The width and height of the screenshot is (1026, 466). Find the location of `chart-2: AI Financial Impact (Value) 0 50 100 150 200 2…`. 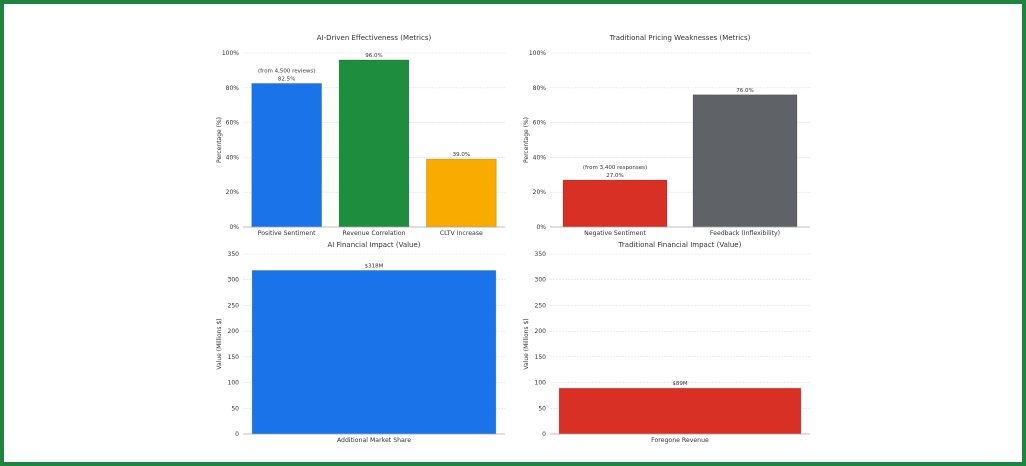

chart-2: AI Financial Impact (Value) 0 50 100 150 200 2… is located at coordinates (360, 342).